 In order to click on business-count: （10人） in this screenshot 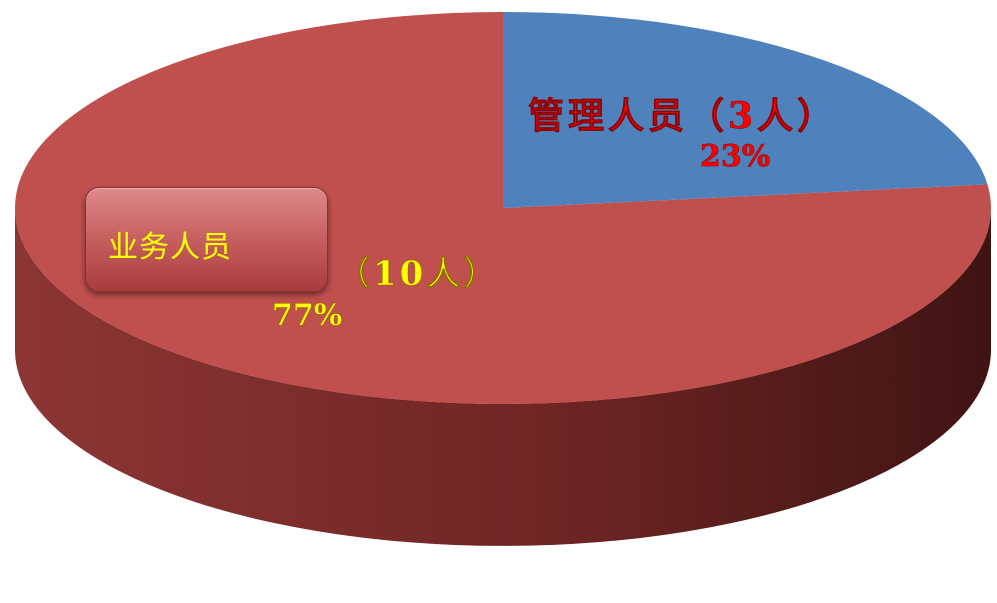, I will do `click(418, 274)`.